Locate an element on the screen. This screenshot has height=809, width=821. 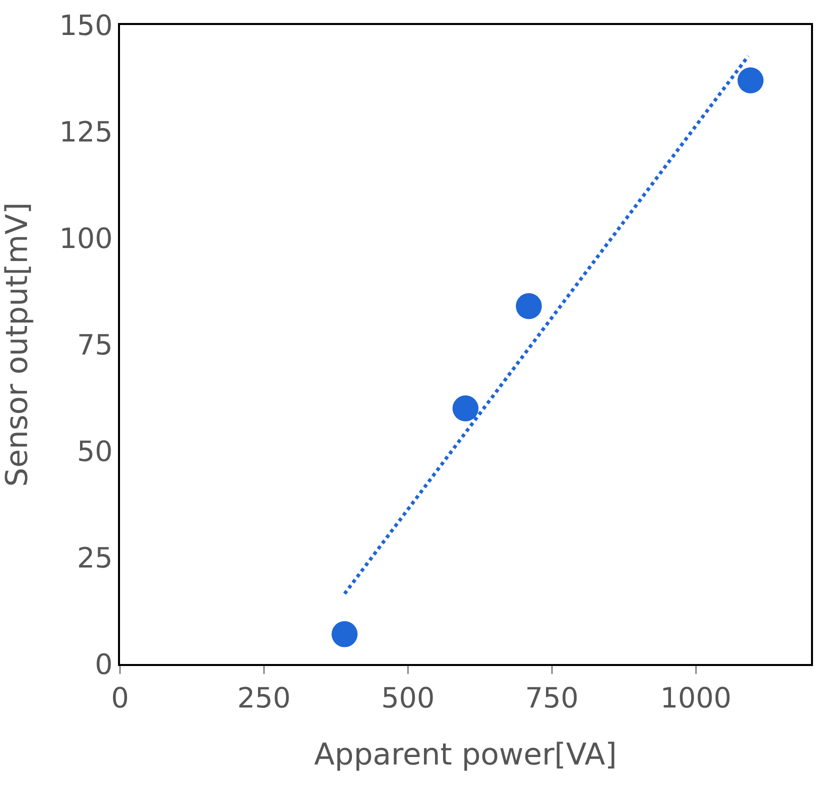
y-tick-label: 125 is located at coordinates (86, 131).